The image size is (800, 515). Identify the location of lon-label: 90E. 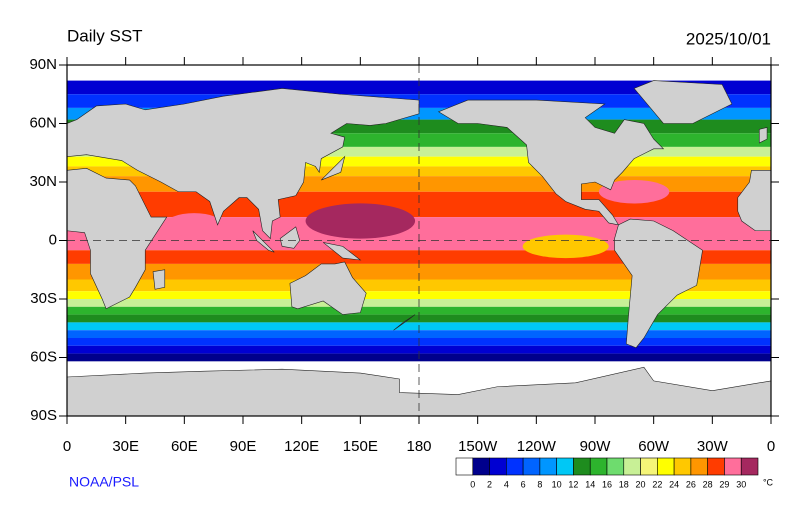
(243, 446).